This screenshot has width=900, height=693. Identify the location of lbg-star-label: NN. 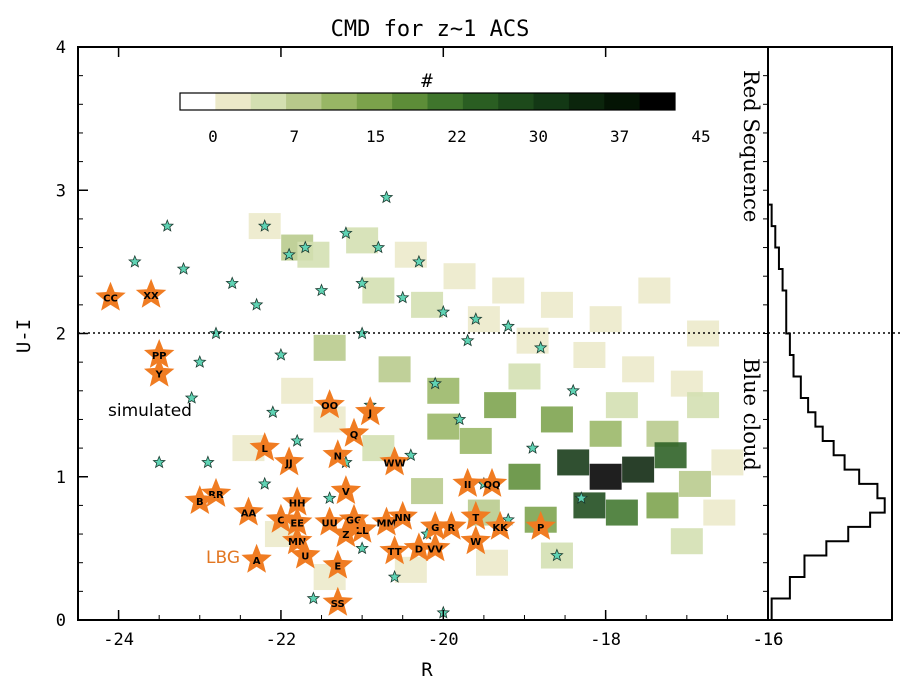
(402, 518).